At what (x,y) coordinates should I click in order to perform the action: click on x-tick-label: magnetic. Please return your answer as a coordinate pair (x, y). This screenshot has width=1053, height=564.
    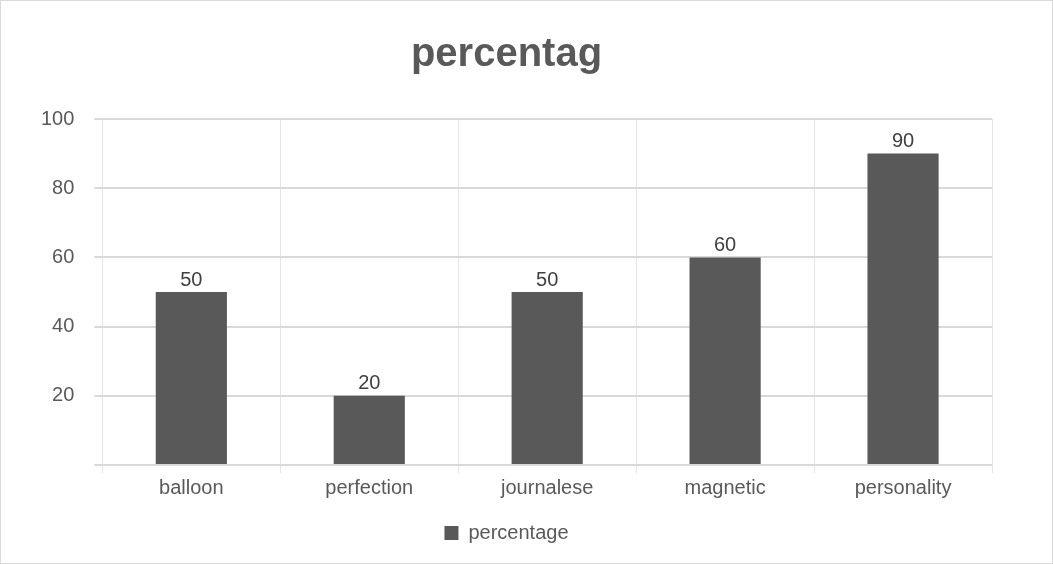
    Looking at the image, I should click on (725, 486).